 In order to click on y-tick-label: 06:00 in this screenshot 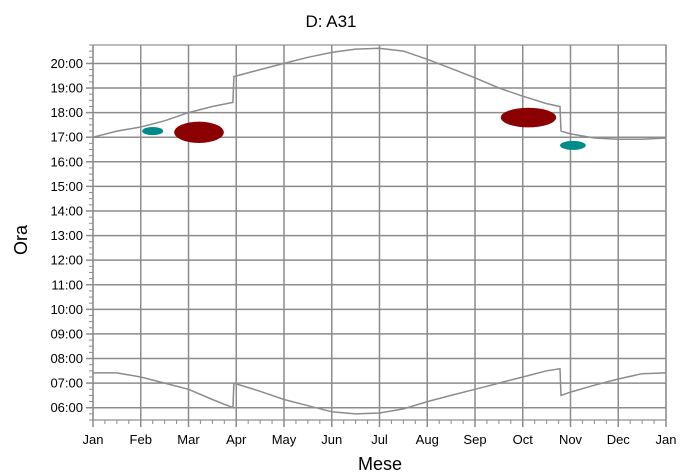, I will do `click(66, 407)`.